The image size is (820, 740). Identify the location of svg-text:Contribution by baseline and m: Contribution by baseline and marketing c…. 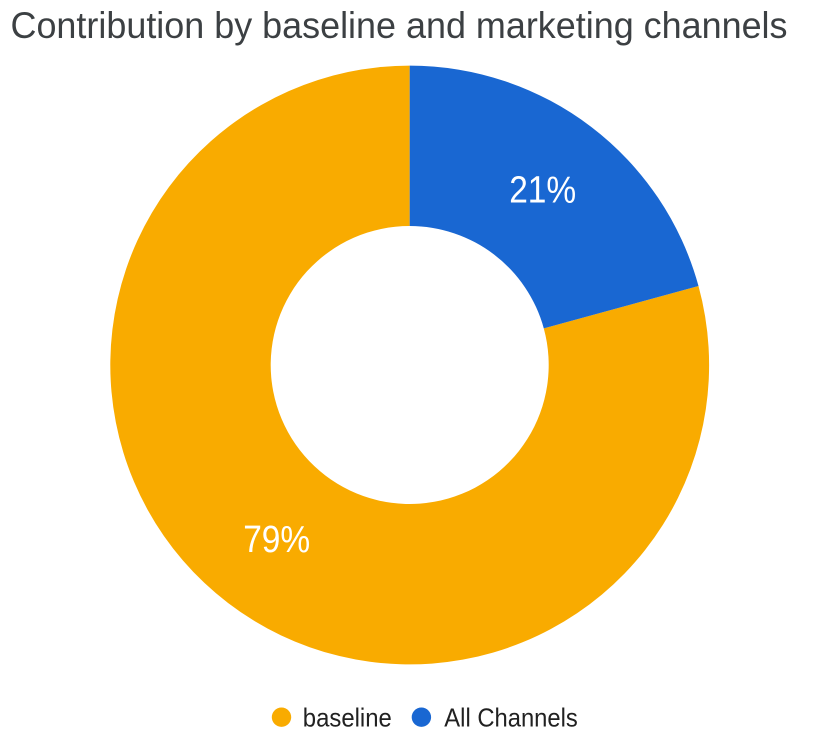
(399, 25).